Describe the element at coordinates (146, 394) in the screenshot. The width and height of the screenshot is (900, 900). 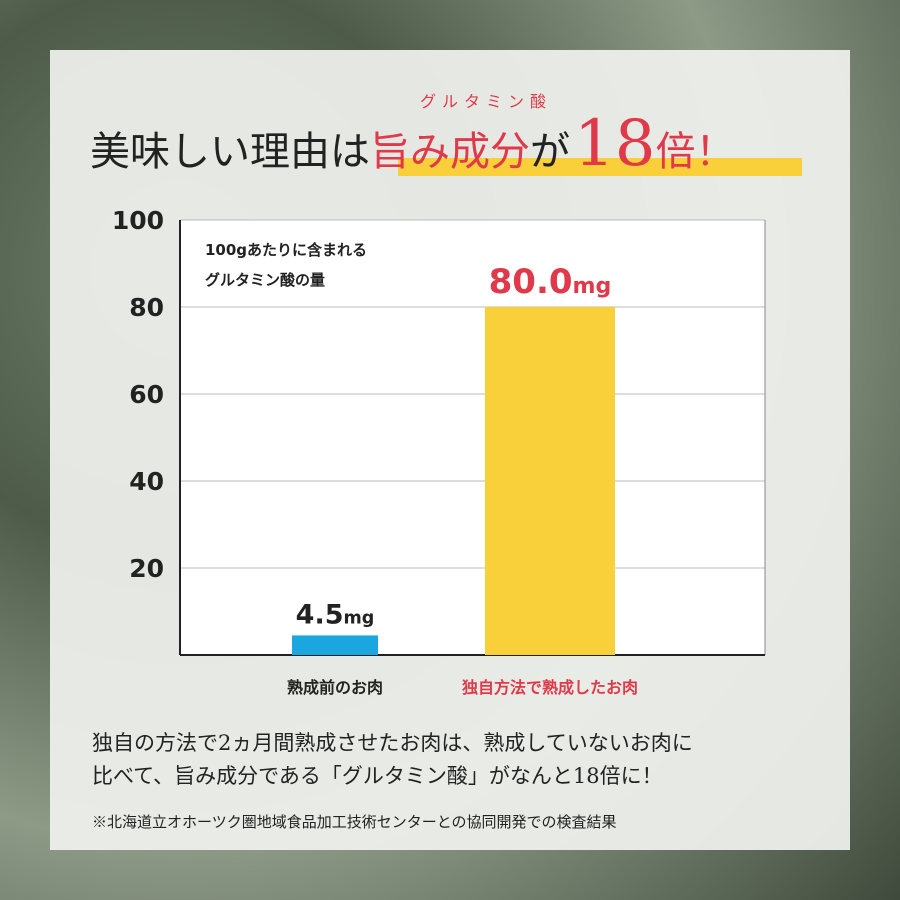
I see `y-tick-label: 60` at that location.